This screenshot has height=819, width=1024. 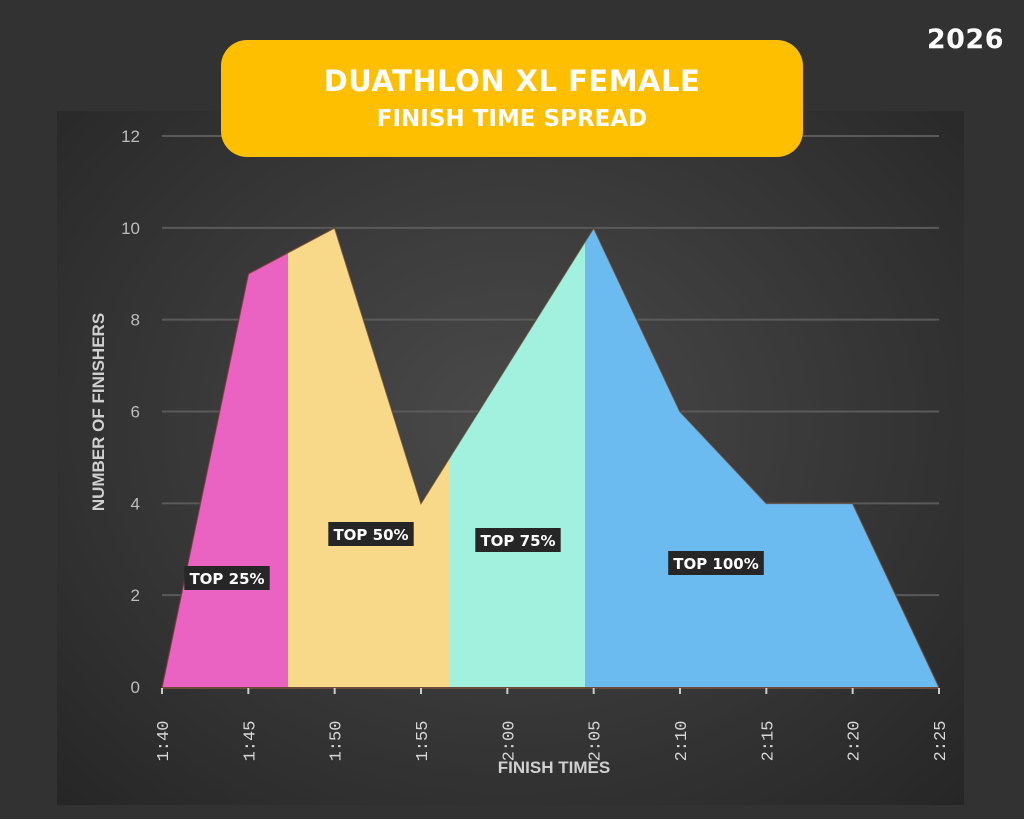 What do you see at coordinates (135, 412) in the screenshot?
I see `y-tick-label: 6` at bounding box center [135, 412].